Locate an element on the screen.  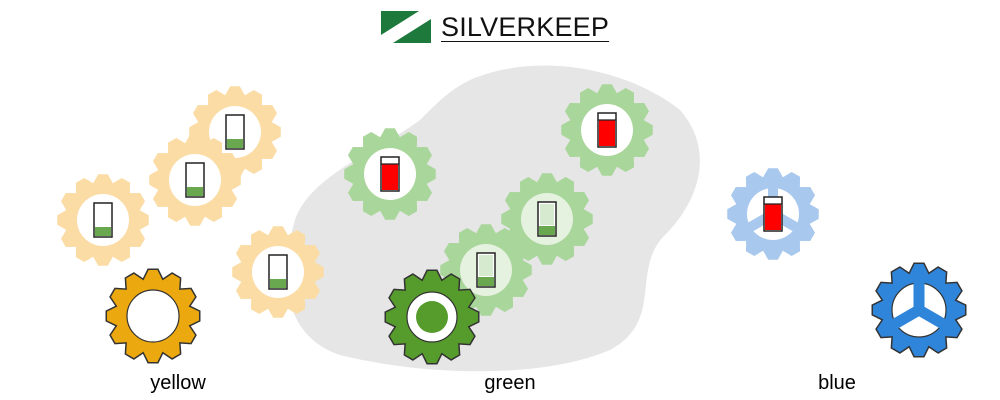
header: SILVERKEEP is located at coordinates (495, 27).